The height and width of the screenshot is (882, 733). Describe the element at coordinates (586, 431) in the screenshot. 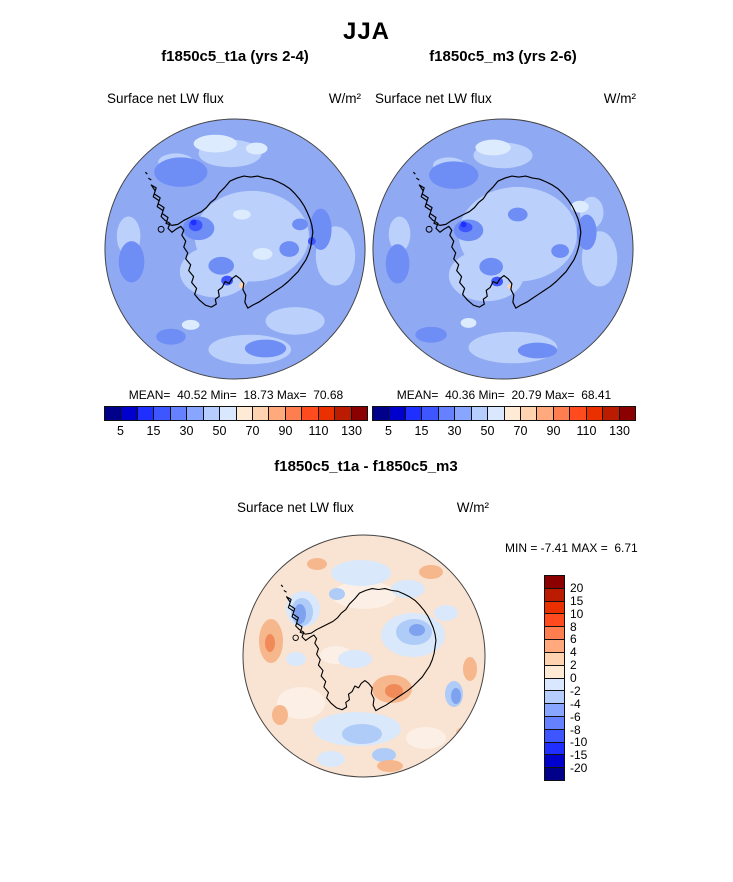

I see `colorbar-tick-label: 110` at that location.